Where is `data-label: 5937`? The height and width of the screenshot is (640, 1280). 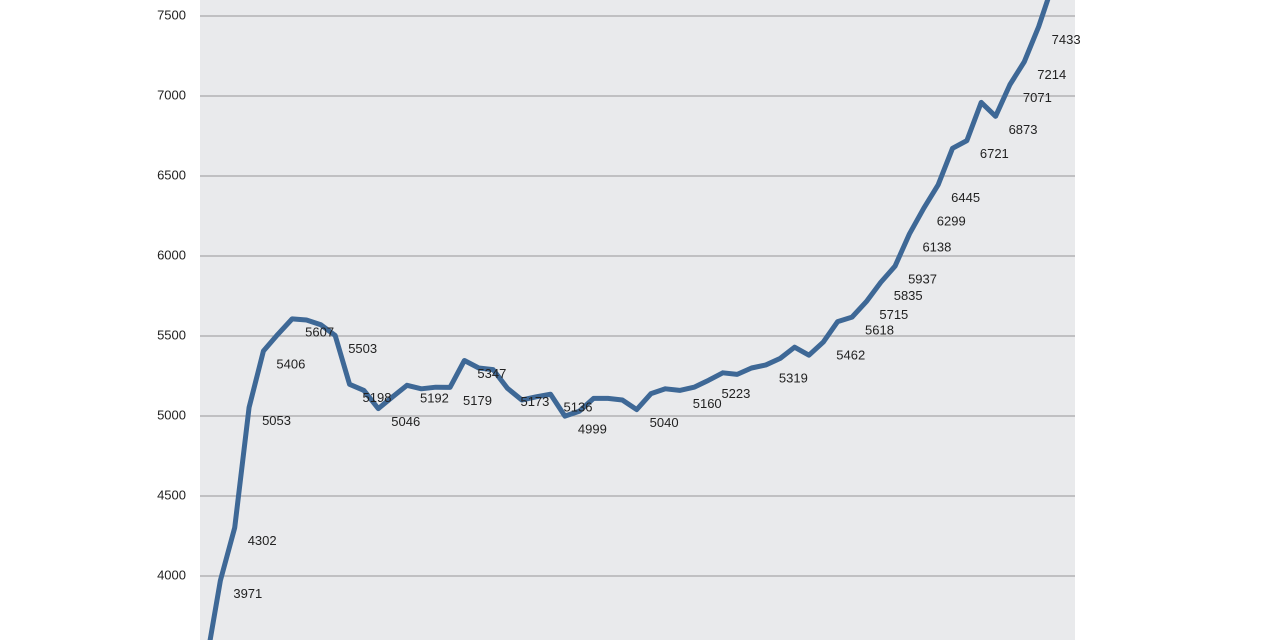
data-label: 5937 is located at coordinates (922, 279).